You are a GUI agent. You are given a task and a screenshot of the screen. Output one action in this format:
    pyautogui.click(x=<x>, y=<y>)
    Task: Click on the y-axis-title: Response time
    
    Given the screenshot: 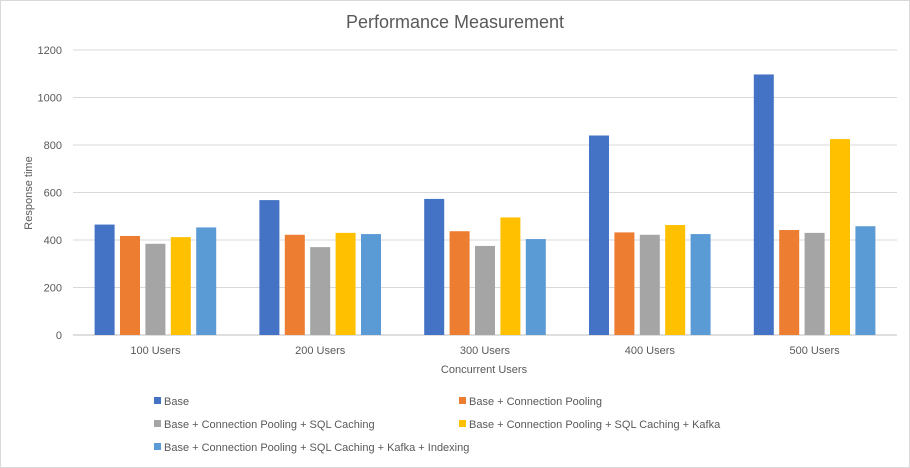 What is the action you would take?
    pyautogui.click(x=29, y=192)
    